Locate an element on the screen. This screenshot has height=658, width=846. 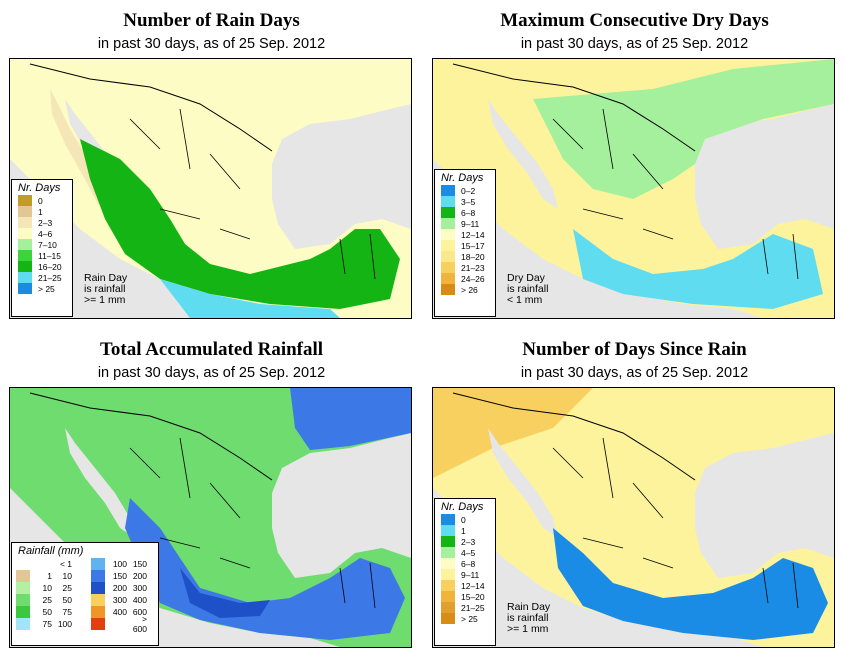
rain-day-note: Rain Day is rainfall >= 1 mm is located at coordinates (105, 289).